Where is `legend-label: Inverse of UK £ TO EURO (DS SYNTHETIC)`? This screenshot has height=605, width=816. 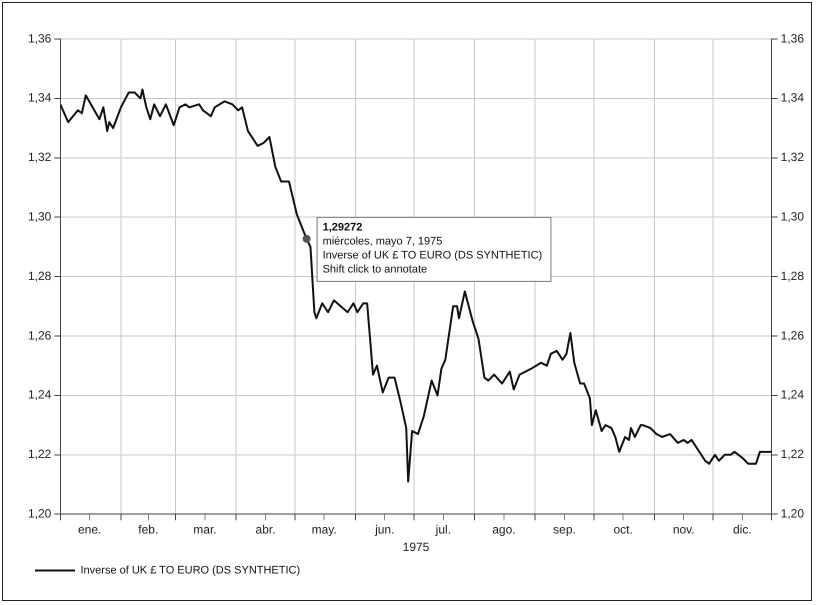 legend-label: Inverse of UK £ TO EURO (DS SYNTHETIC) is located at coordinates (190, 570).